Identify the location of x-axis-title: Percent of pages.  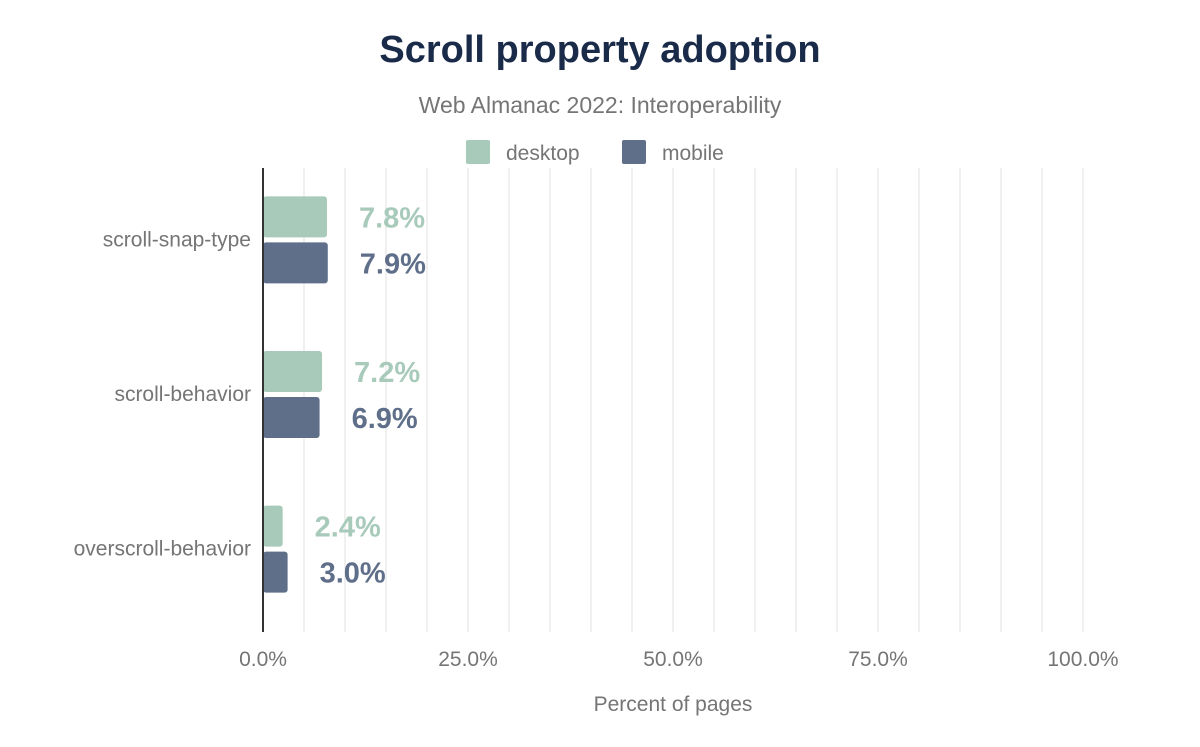
(673, 704).